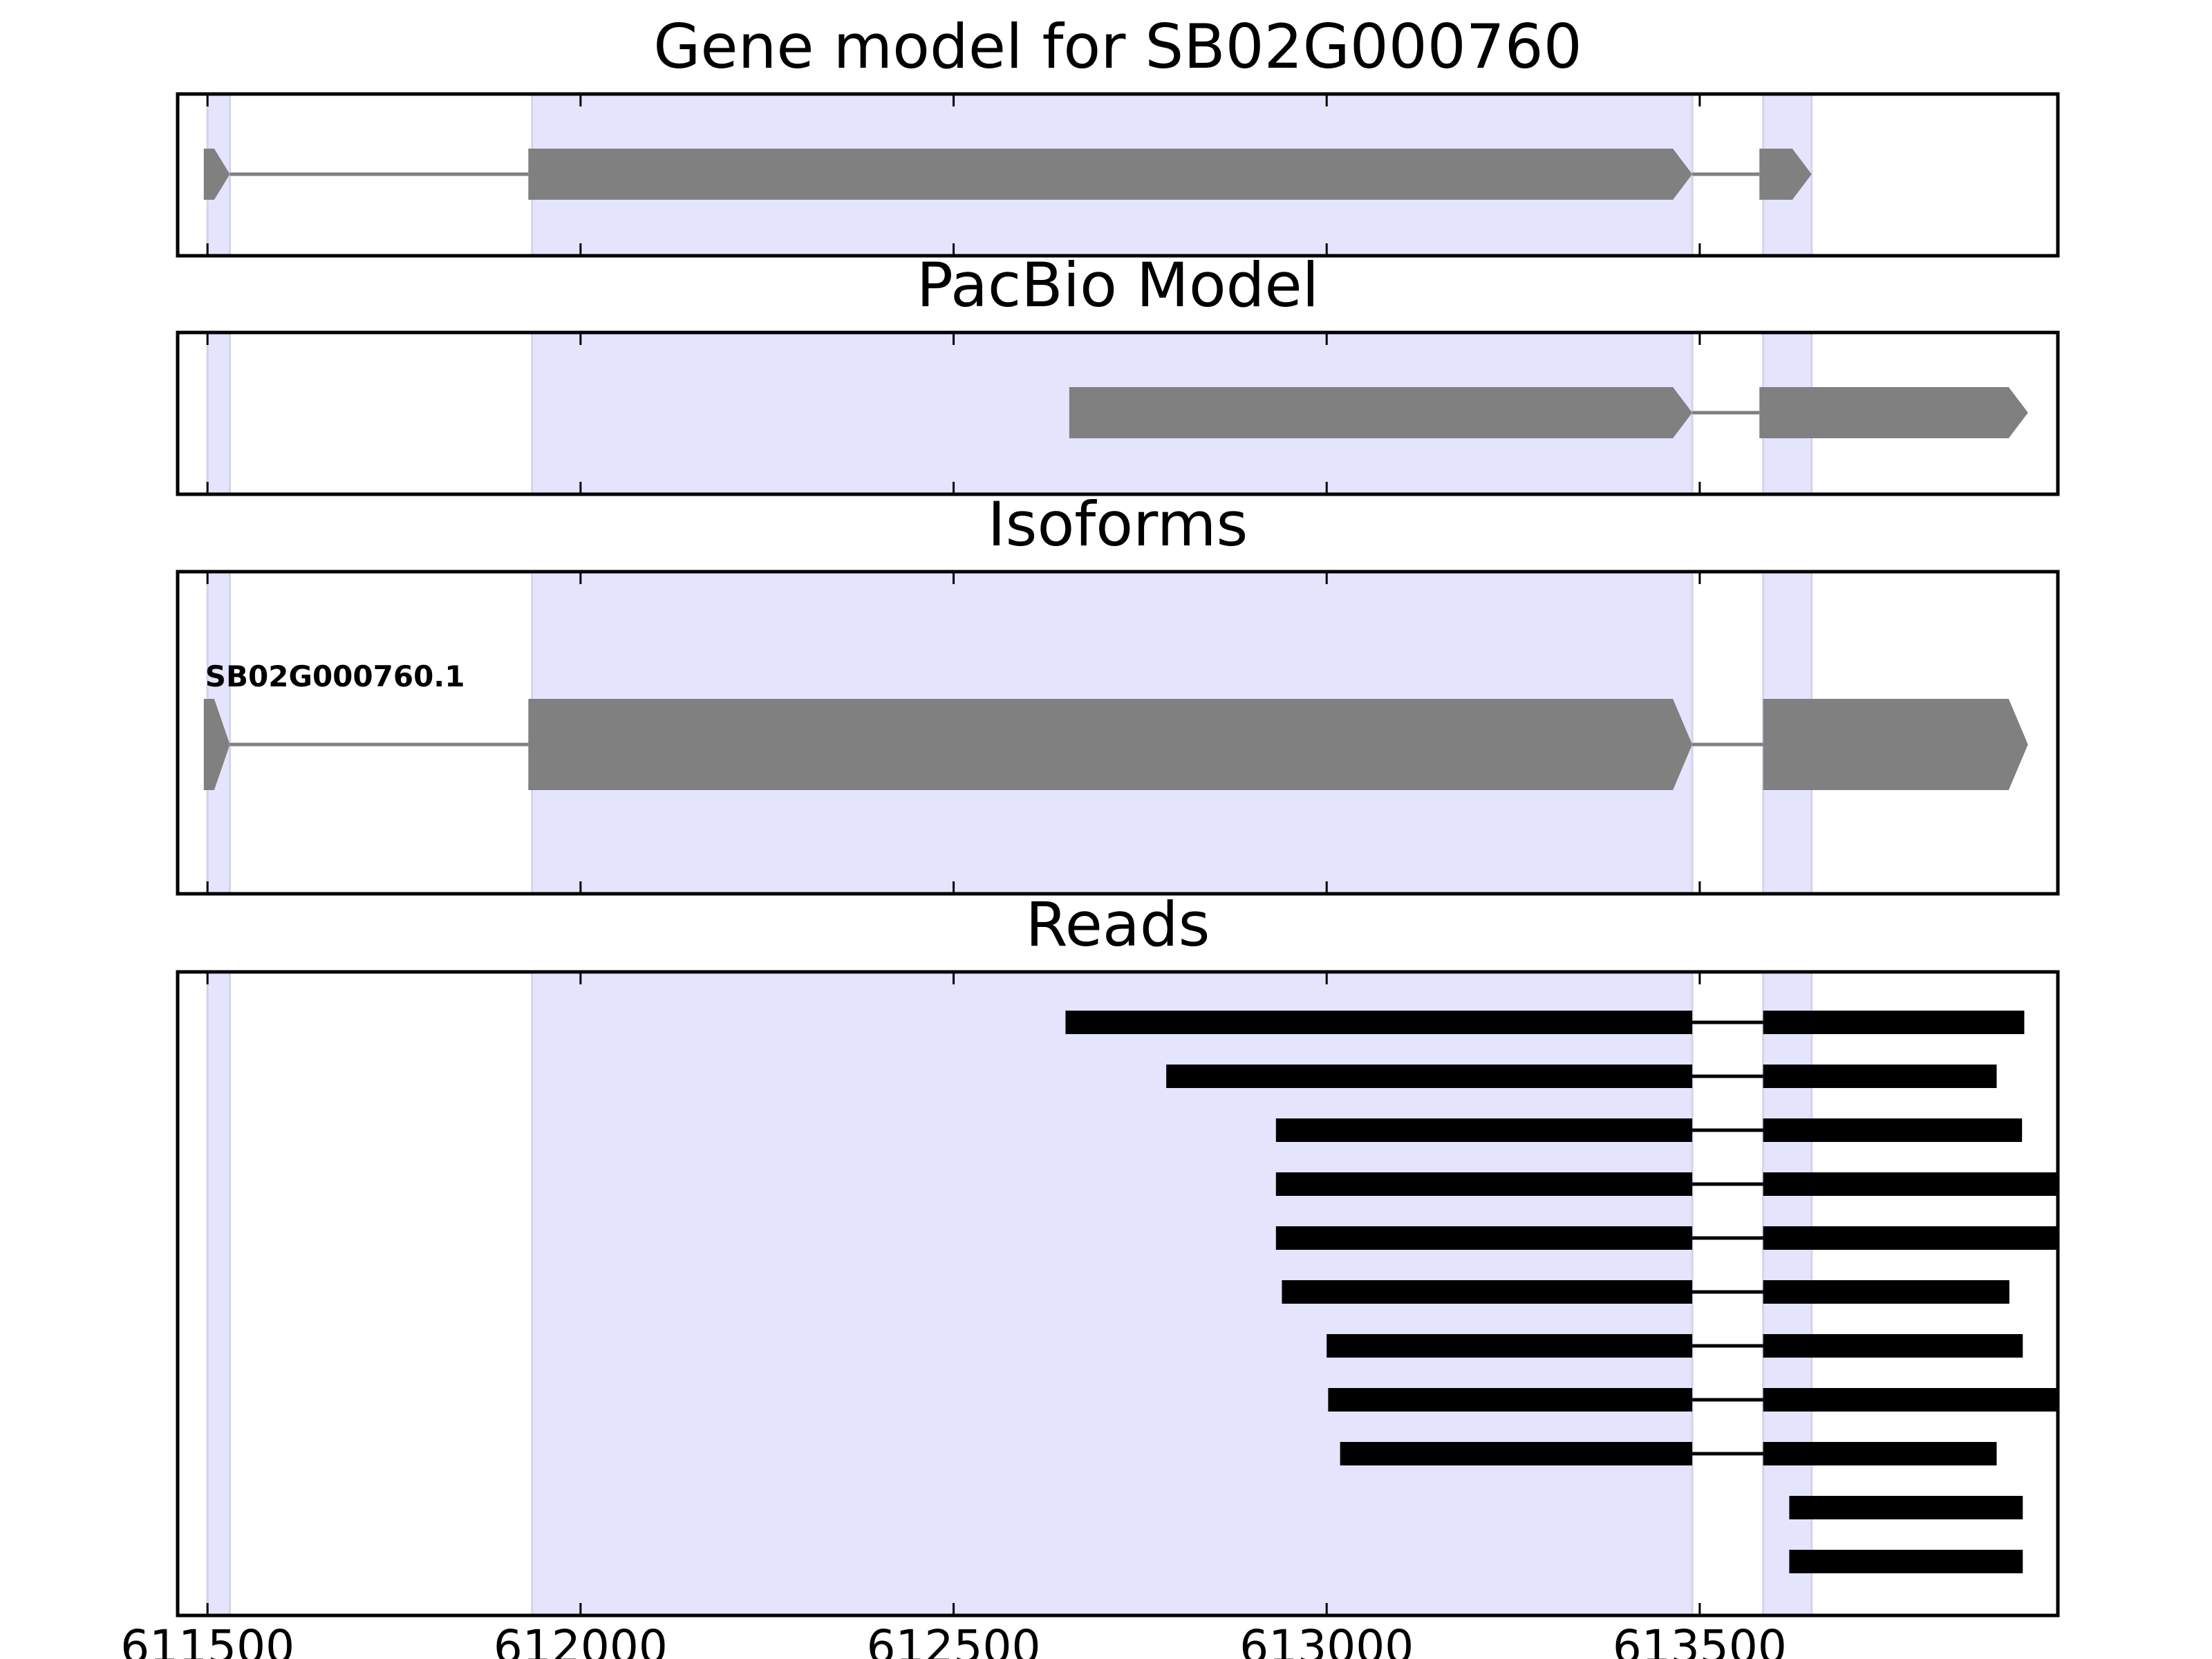  Describe the element at coordinates (1117, 46) in the screenshot. I see `panel-title: Gene model for SB02G000760` at that location.